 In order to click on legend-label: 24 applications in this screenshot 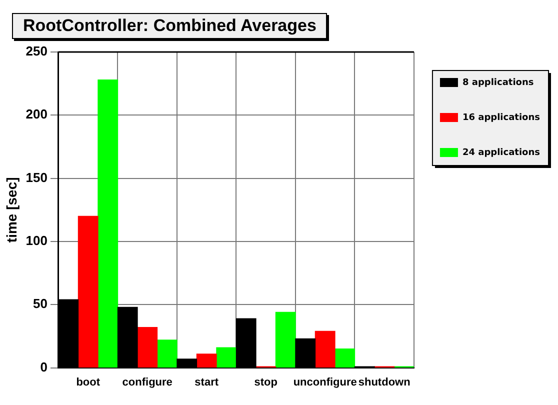, I will do `click(501, 153)`.